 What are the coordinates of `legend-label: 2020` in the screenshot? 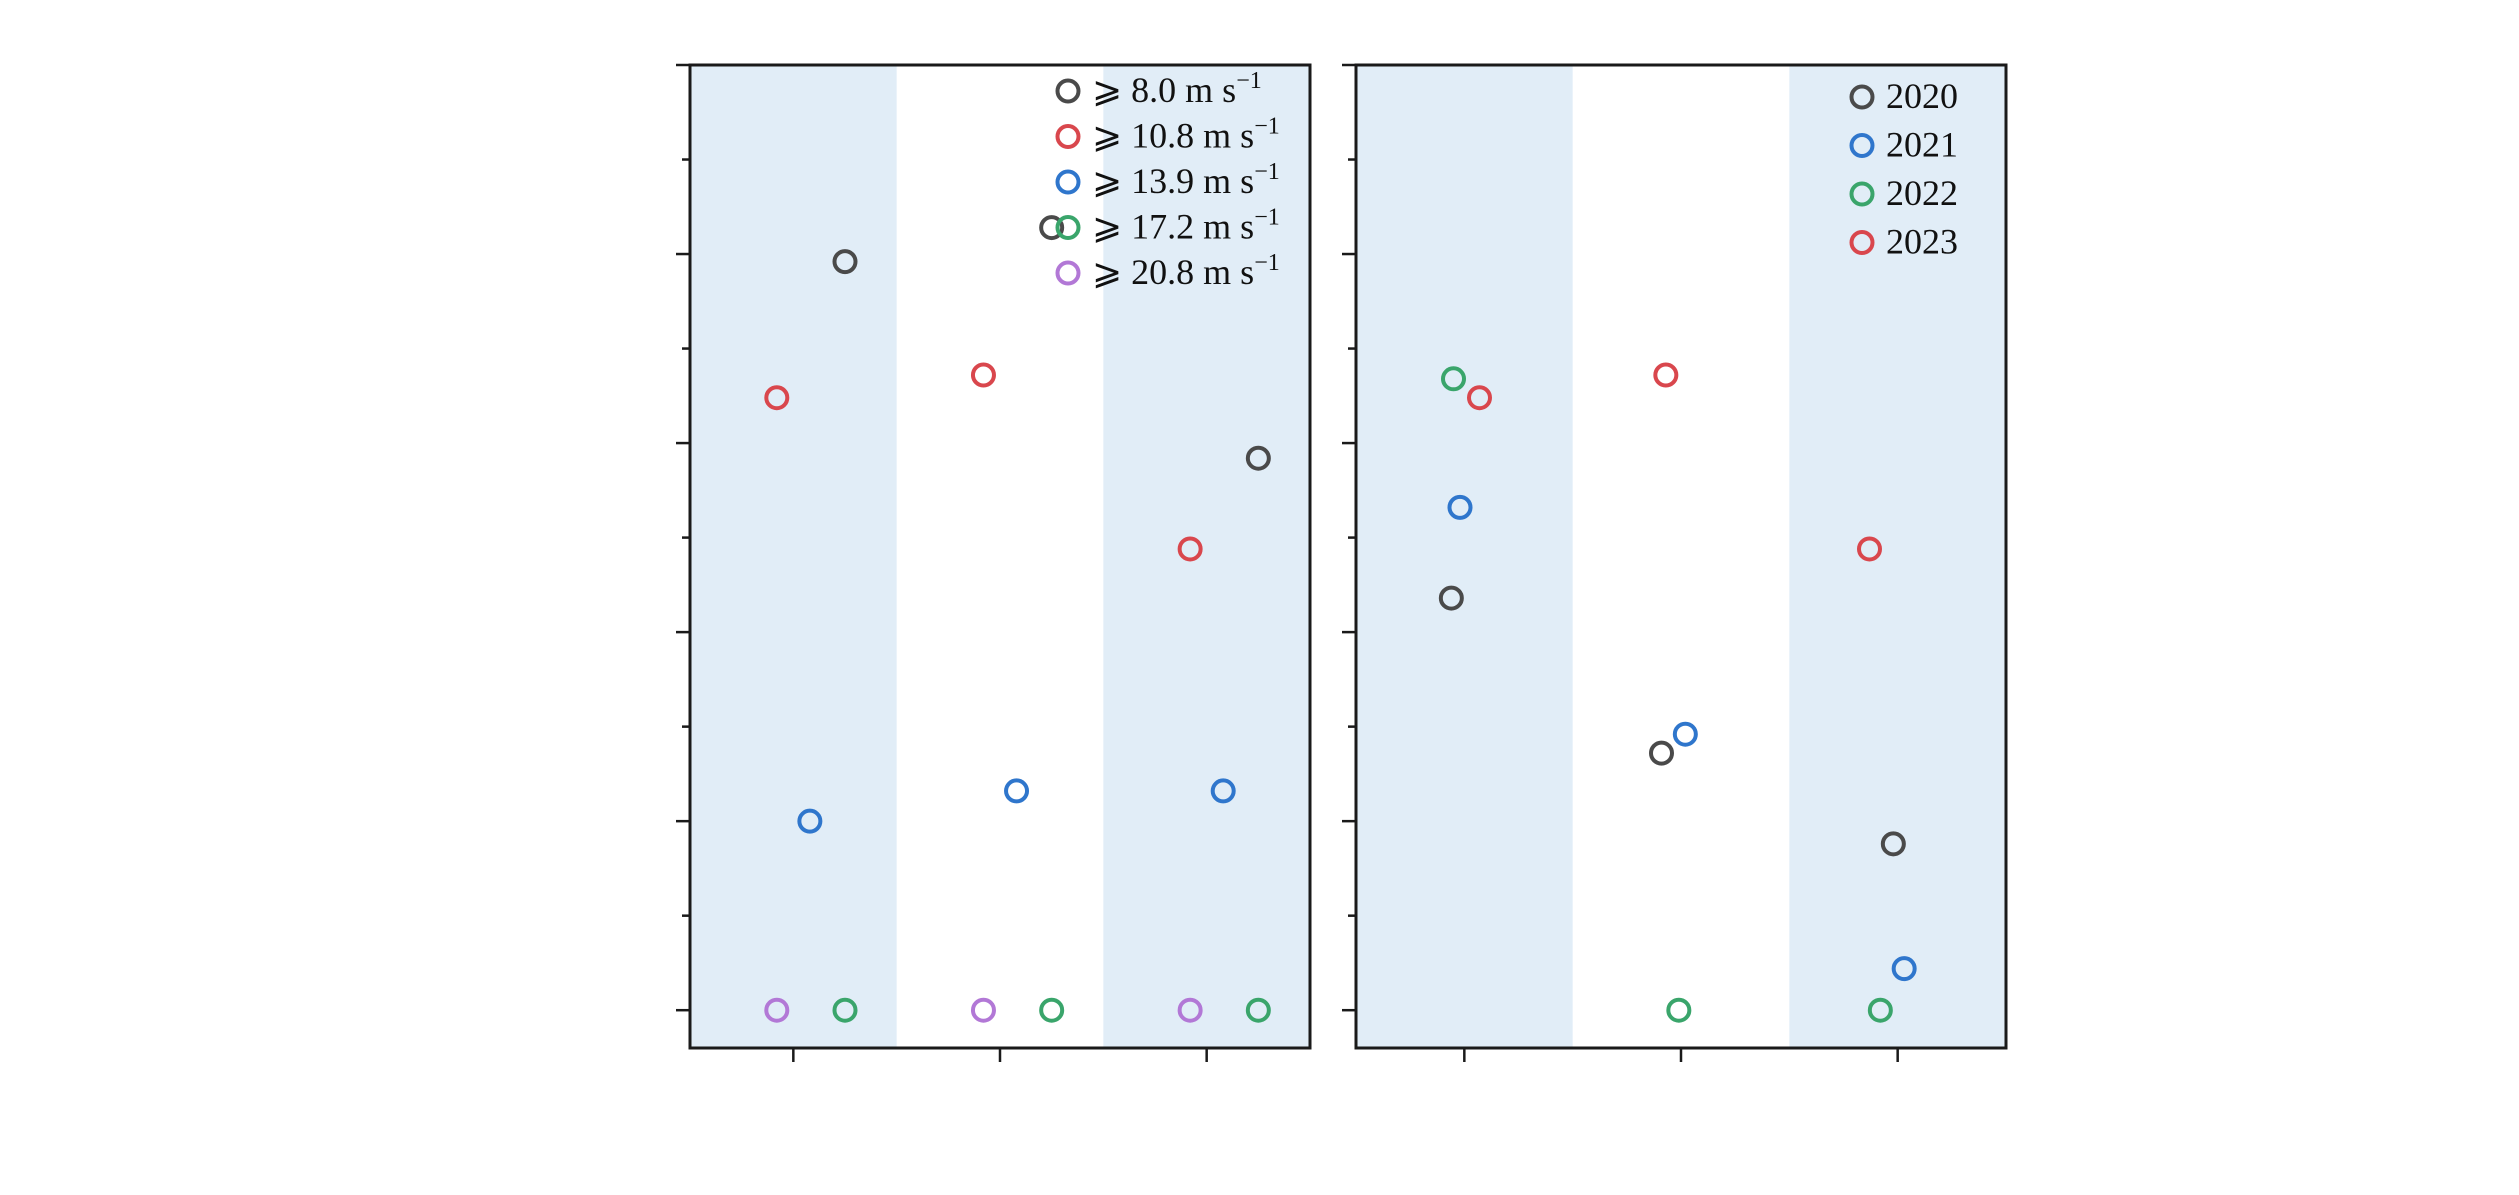 It's located at (1922, 96).